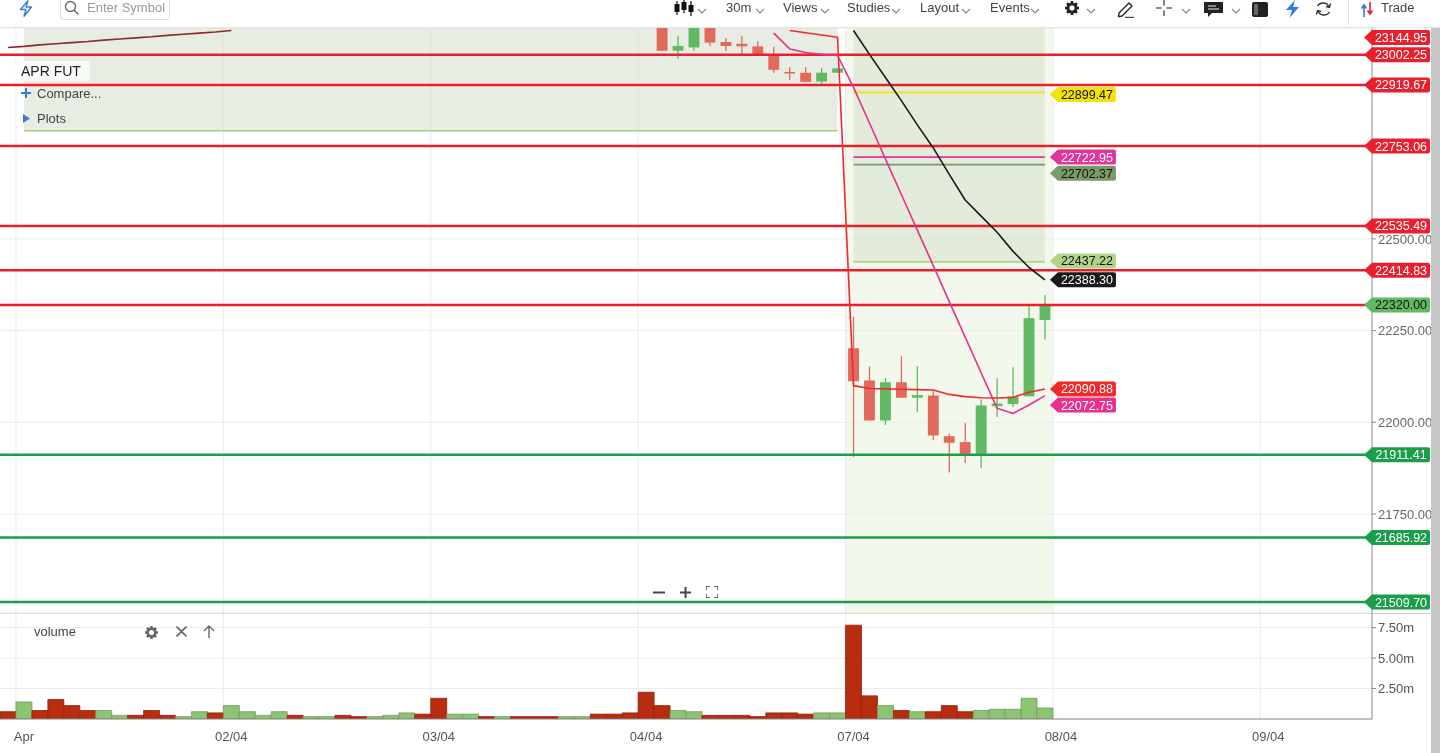 This screenshot has width=1440, height=753. What do you see at coordinates (231, 737) in the screenshot?
I see `x-tick-label: 02/04` at bounding box center [231, 737].